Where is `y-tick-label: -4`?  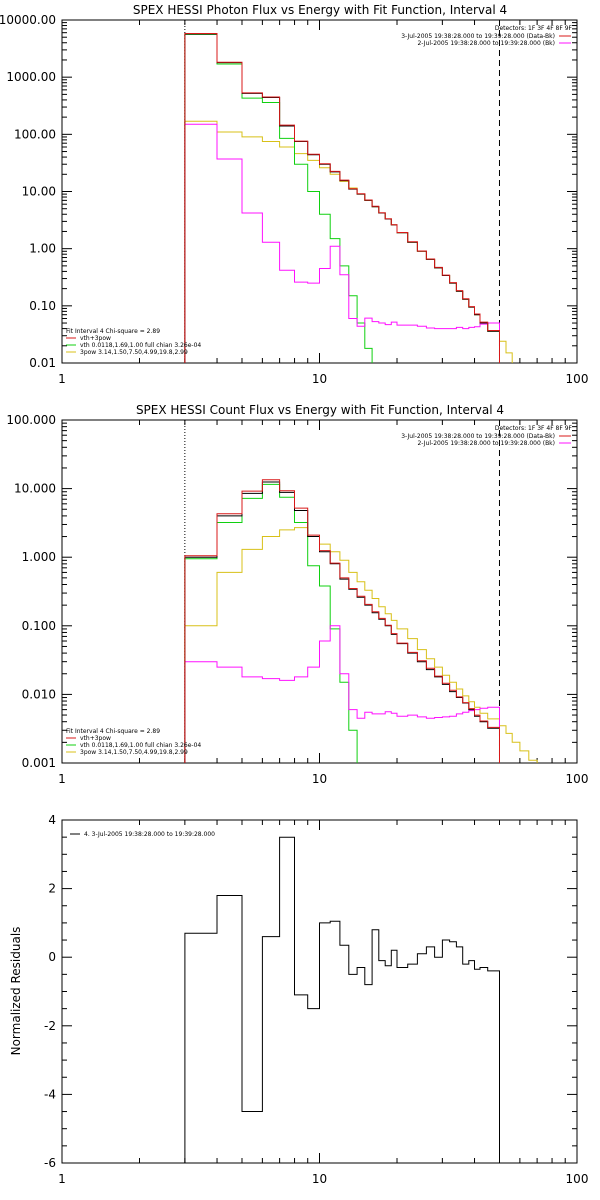
y-tick-label: -4 is located at coordinates (50, 1094).